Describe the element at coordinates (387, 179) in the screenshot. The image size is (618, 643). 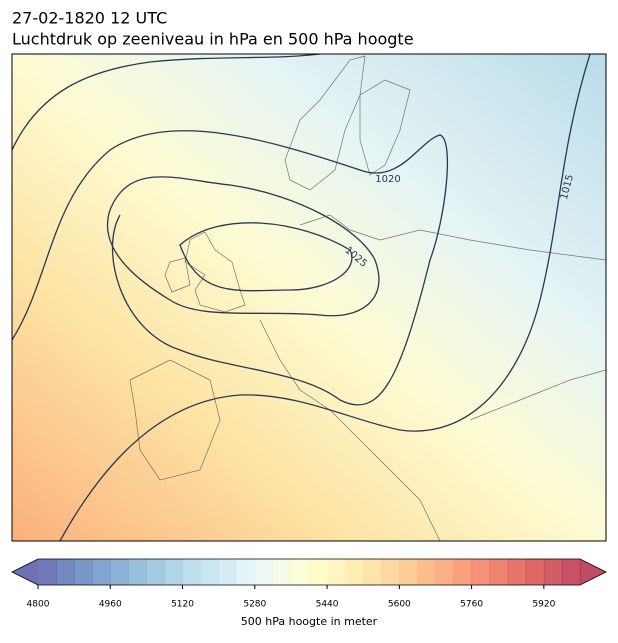
I see `isobar-label: 1020` at that location.